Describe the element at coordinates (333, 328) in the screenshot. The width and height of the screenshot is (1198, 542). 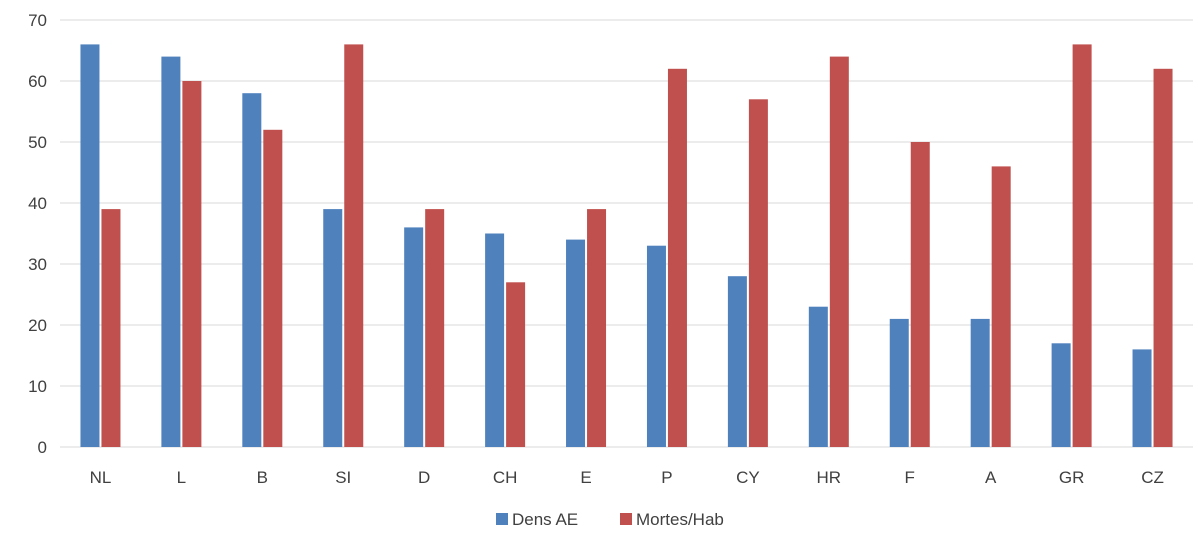
I see `bar-dens-ae-si` at that location.